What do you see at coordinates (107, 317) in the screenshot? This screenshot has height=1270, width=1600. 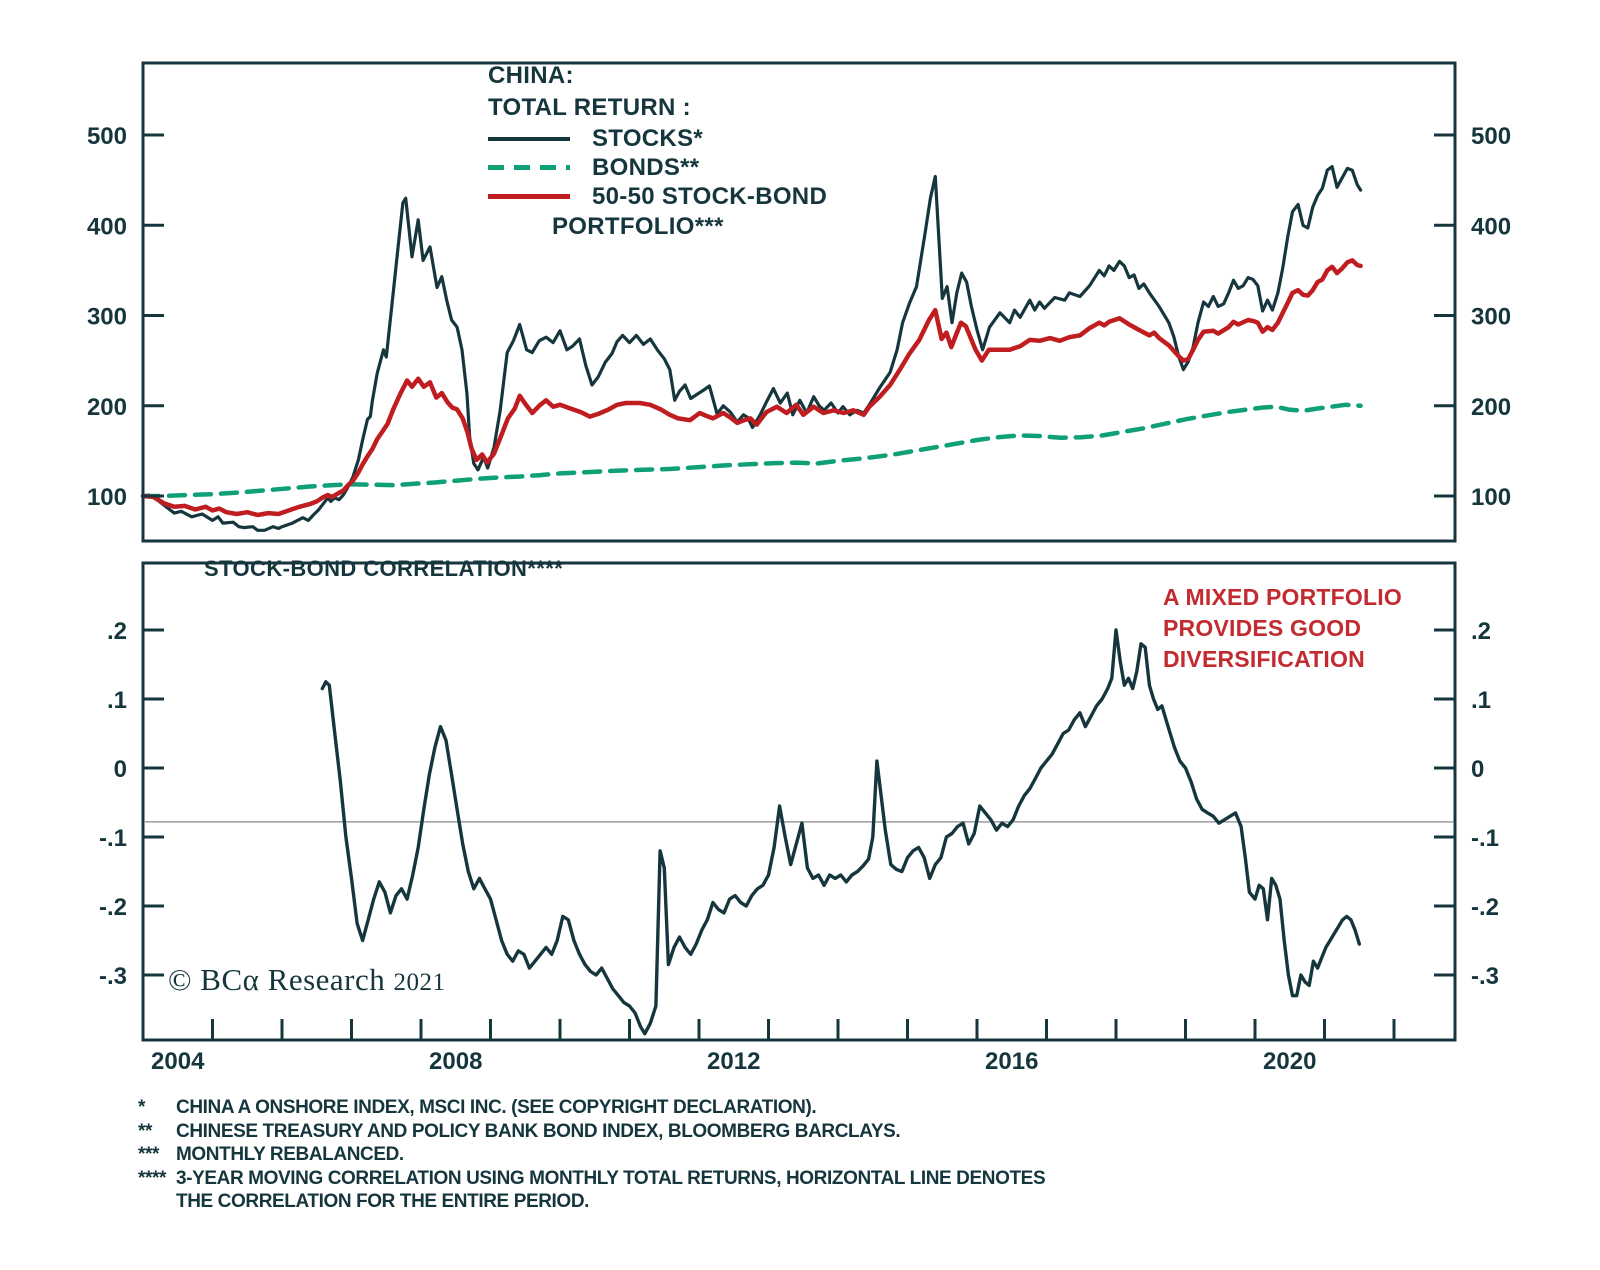 I see `y-tick-label-left: 300` at bounding box center [107, 317].